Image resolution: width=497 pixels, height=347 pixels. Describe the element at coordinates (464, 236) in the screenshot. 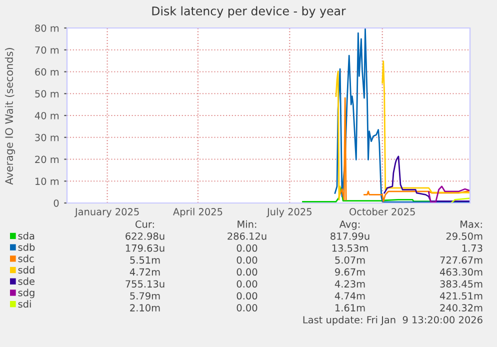

I see `text: 29.50m` at that location.